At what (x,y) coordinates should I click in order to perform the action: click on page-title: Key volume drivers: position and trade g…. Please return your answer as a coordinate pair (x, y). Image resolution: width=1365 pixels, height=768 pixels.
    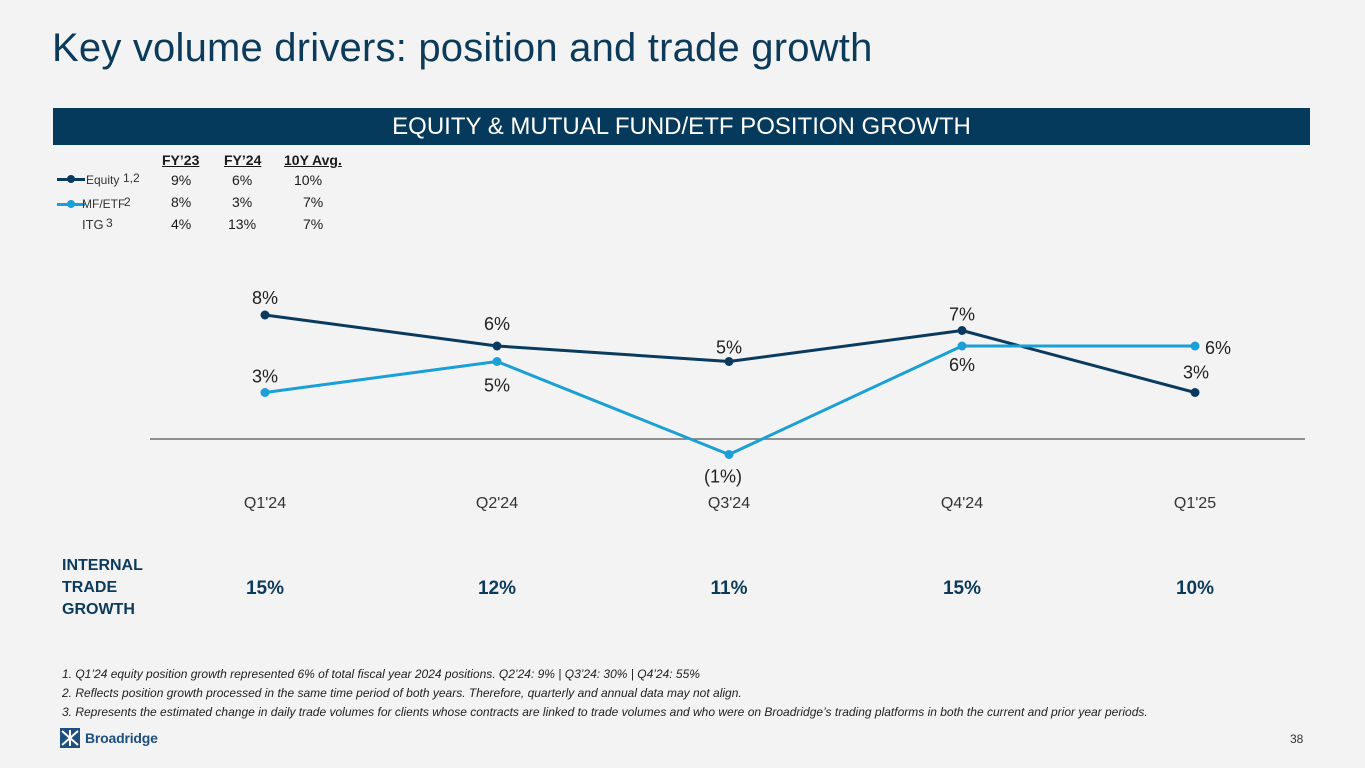
    Looking at the image, I should click on (462, 48).